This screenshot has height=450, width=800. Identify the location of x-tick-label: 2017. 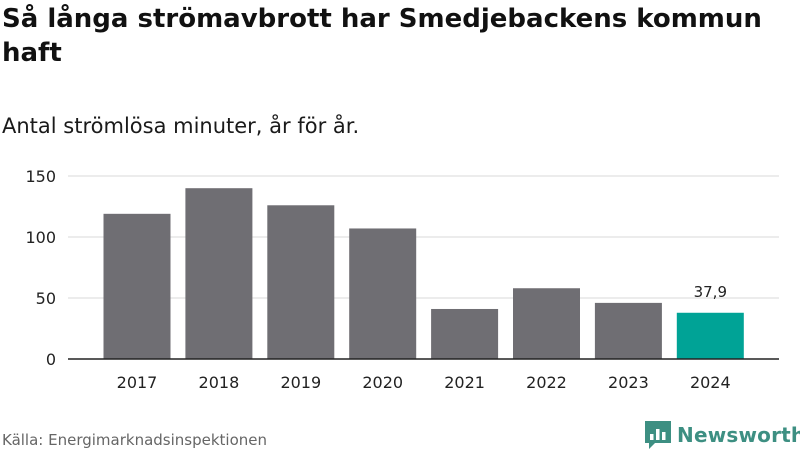
(137, 382).